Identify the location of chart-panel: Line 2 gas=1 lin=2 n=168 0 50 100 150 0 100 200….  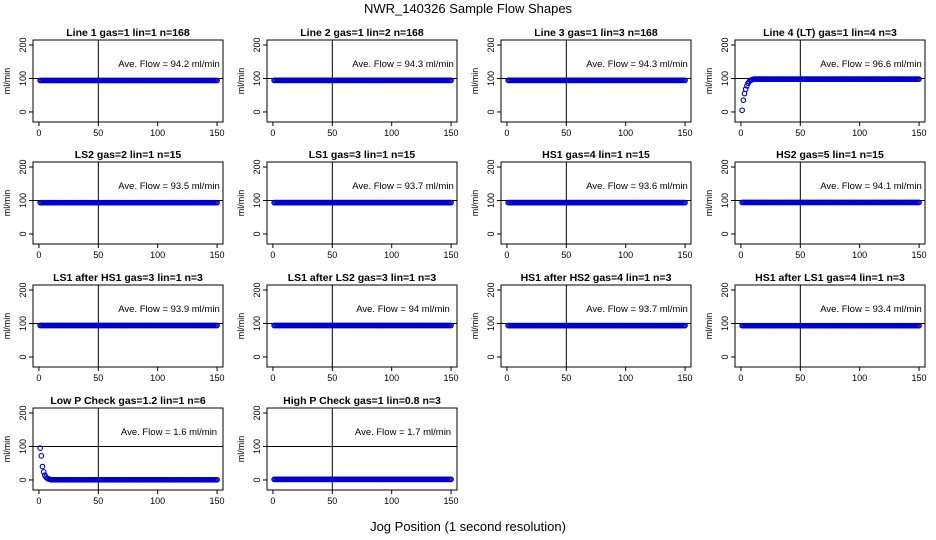
(347, 82).